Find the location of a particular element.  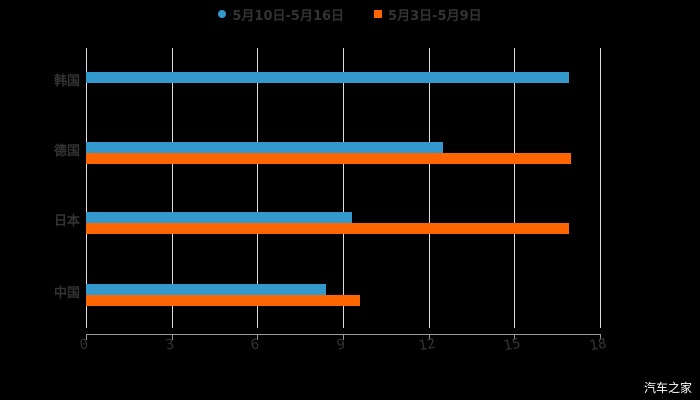

legend-marker-square-icon is located at coordinates (378, 14).